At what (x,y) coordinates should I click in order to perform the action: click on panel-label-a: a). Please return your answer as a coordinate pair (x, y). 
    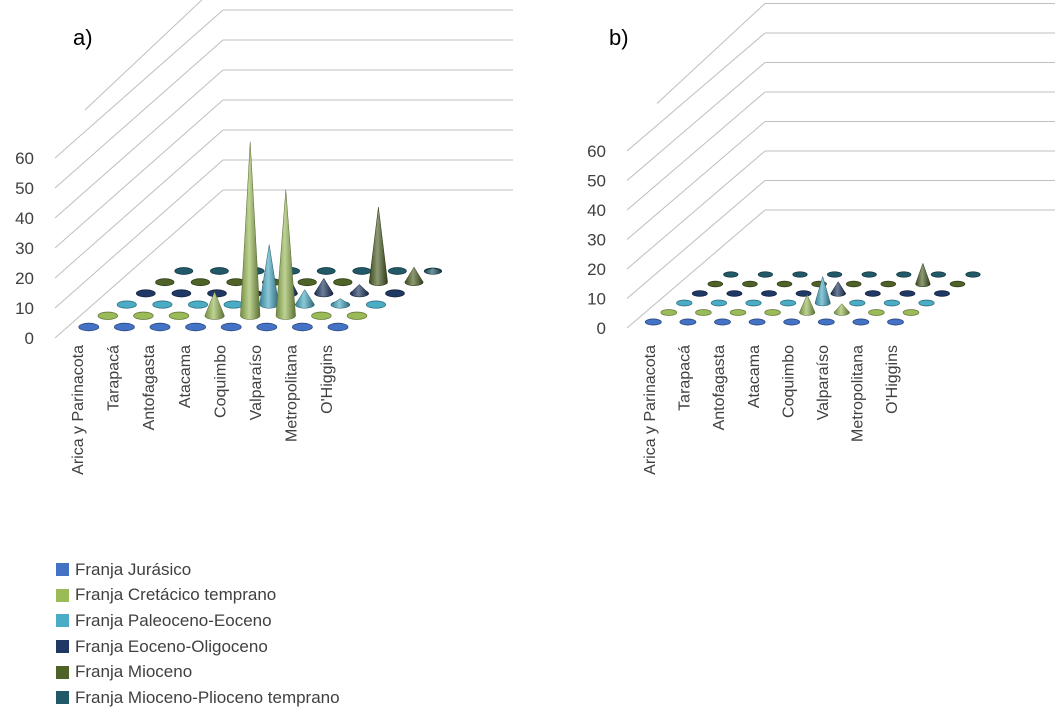
    Looking at the image, I should click on (83, 37).